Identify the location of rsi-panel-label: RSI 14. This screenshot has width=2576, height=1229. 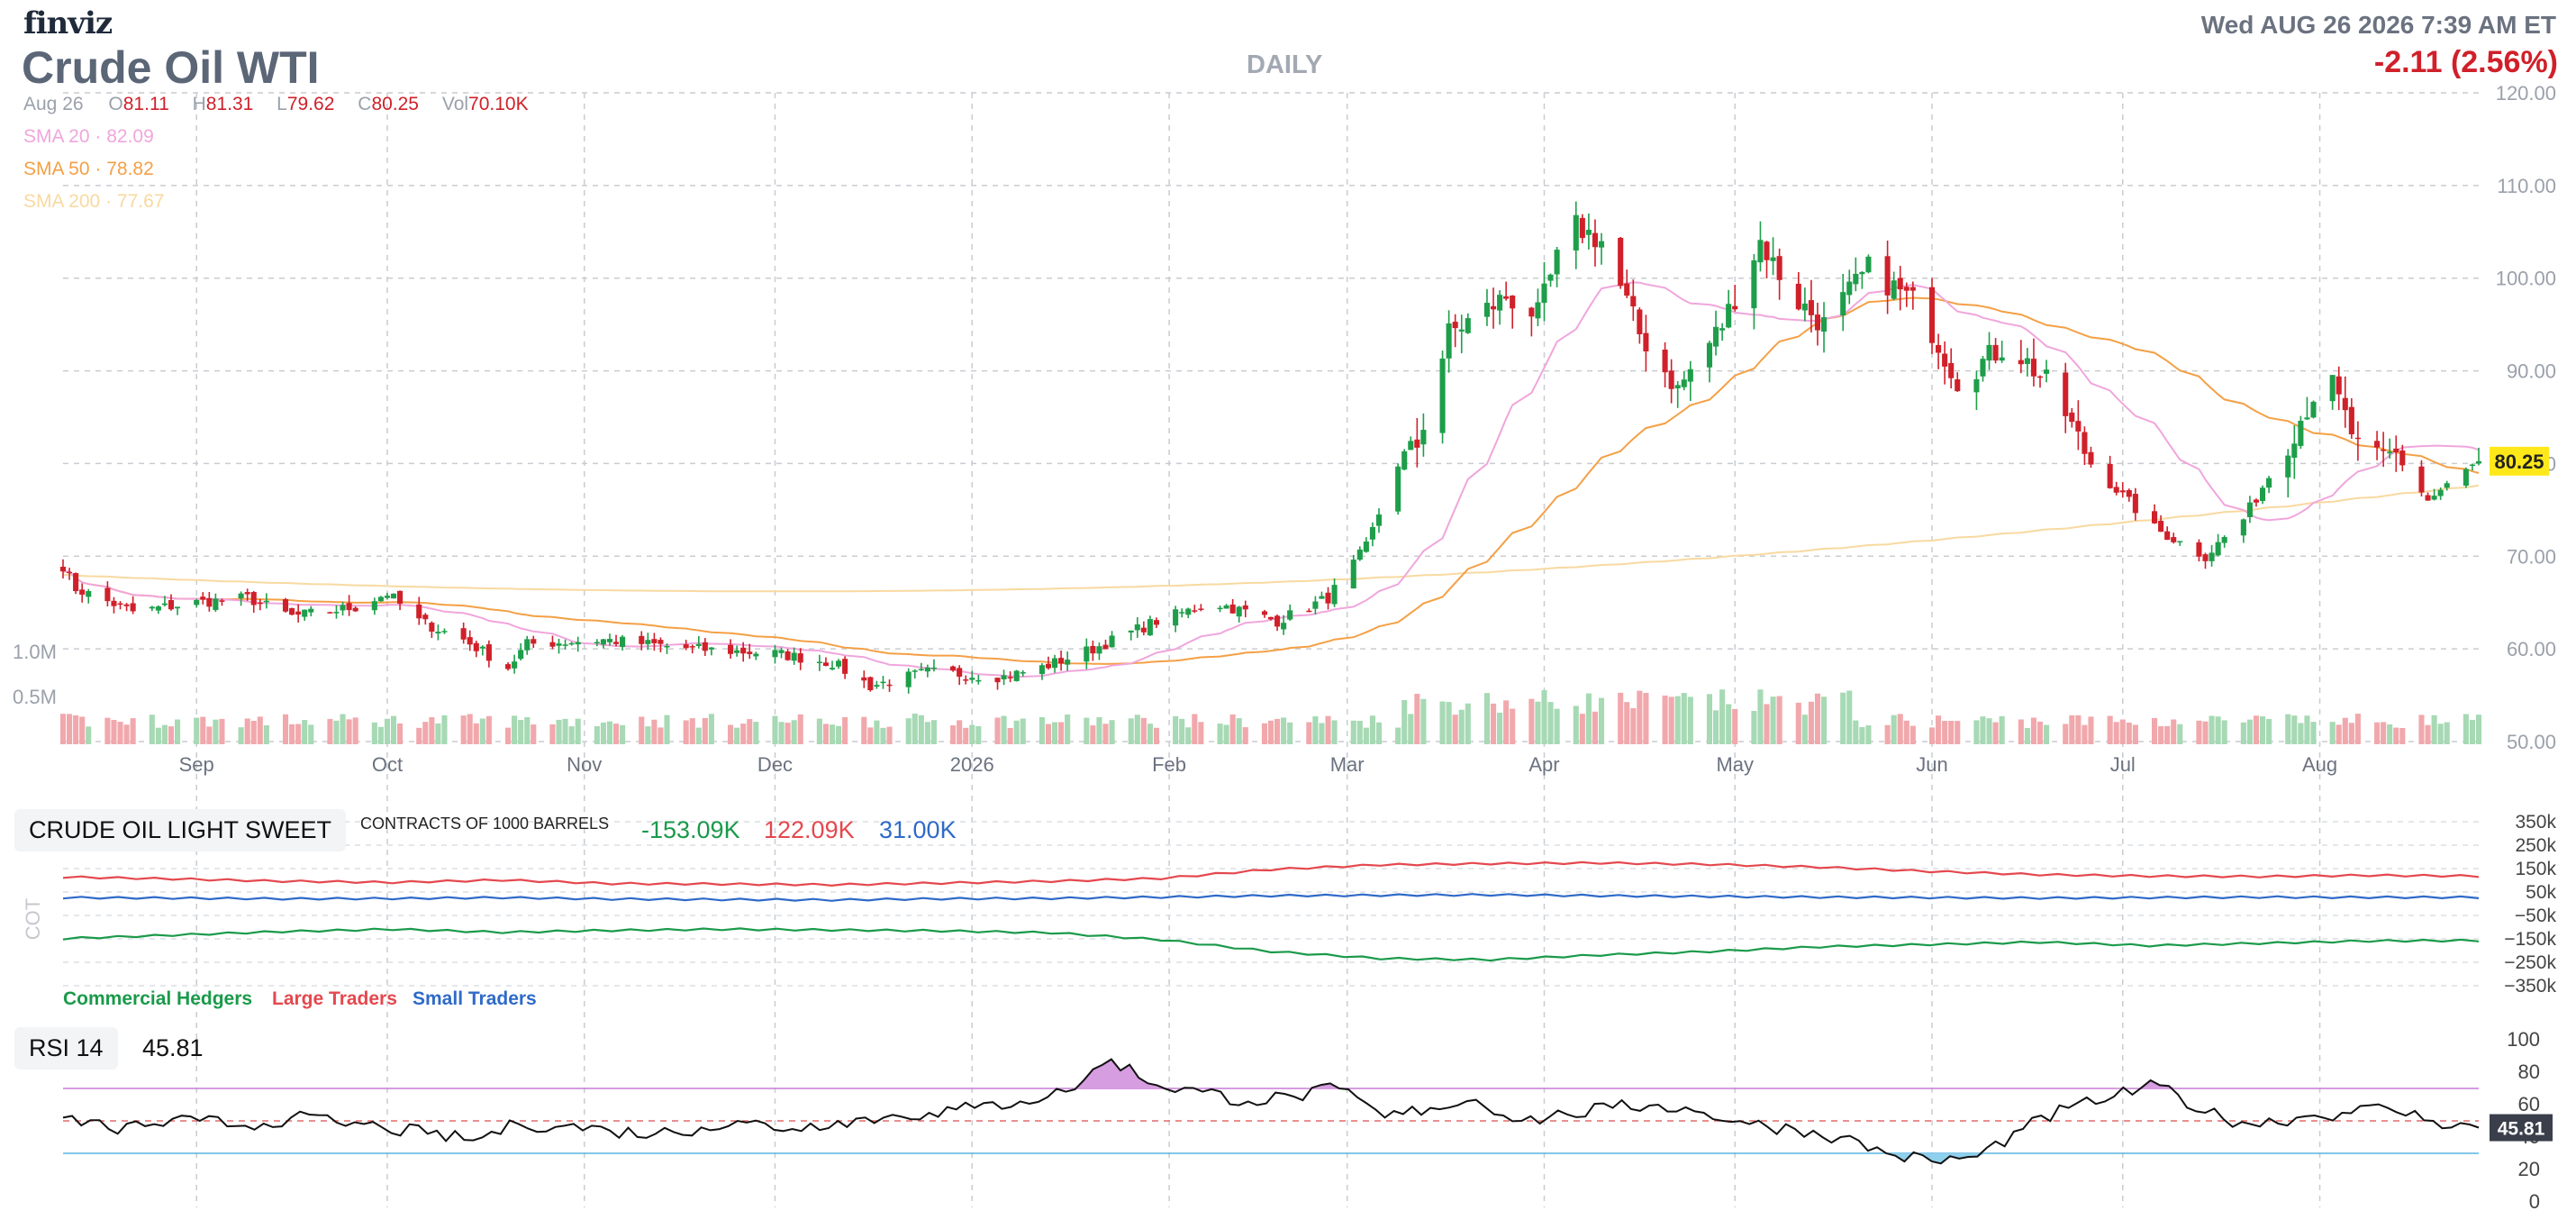
(66, 1048).